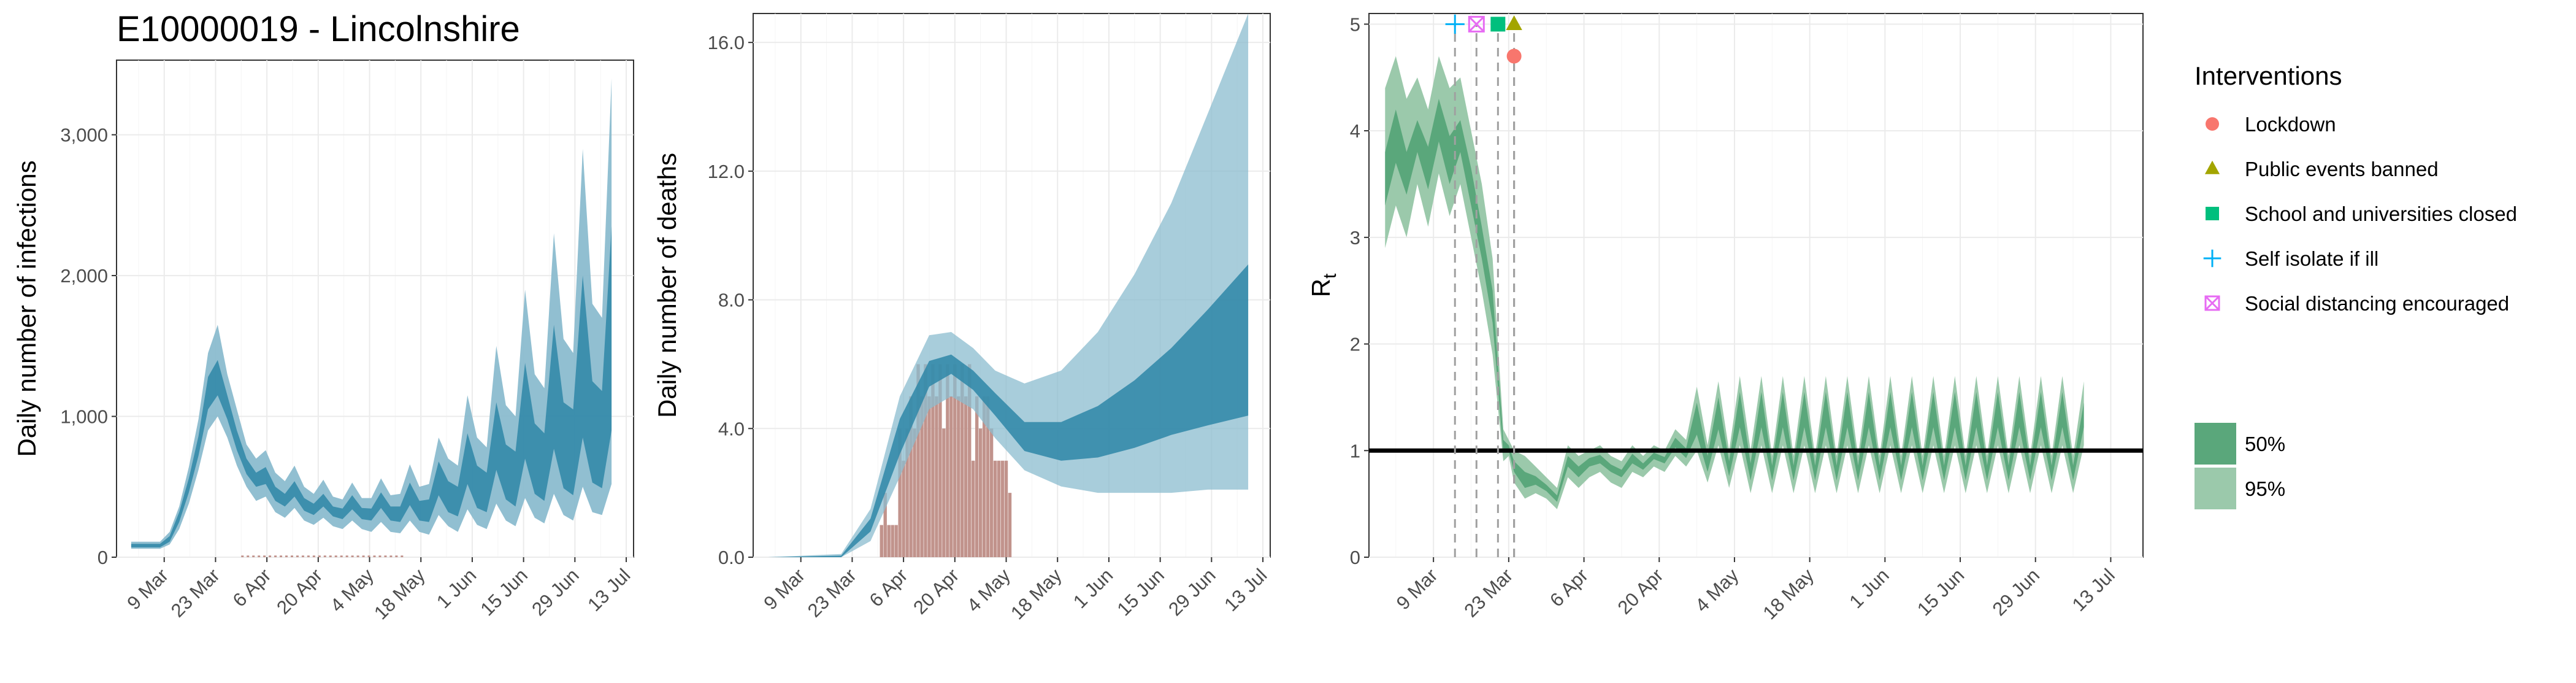  I want to click on infections-95-band, so click(371, 313).